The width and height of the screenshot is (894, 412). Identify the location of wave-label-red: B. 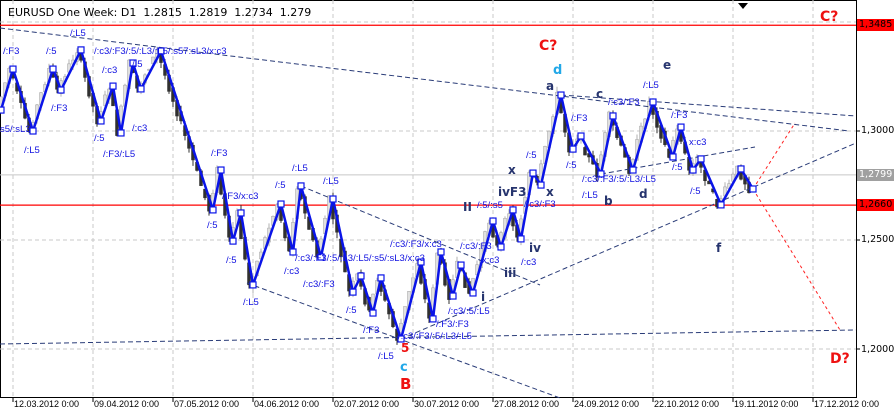
(406, 384).